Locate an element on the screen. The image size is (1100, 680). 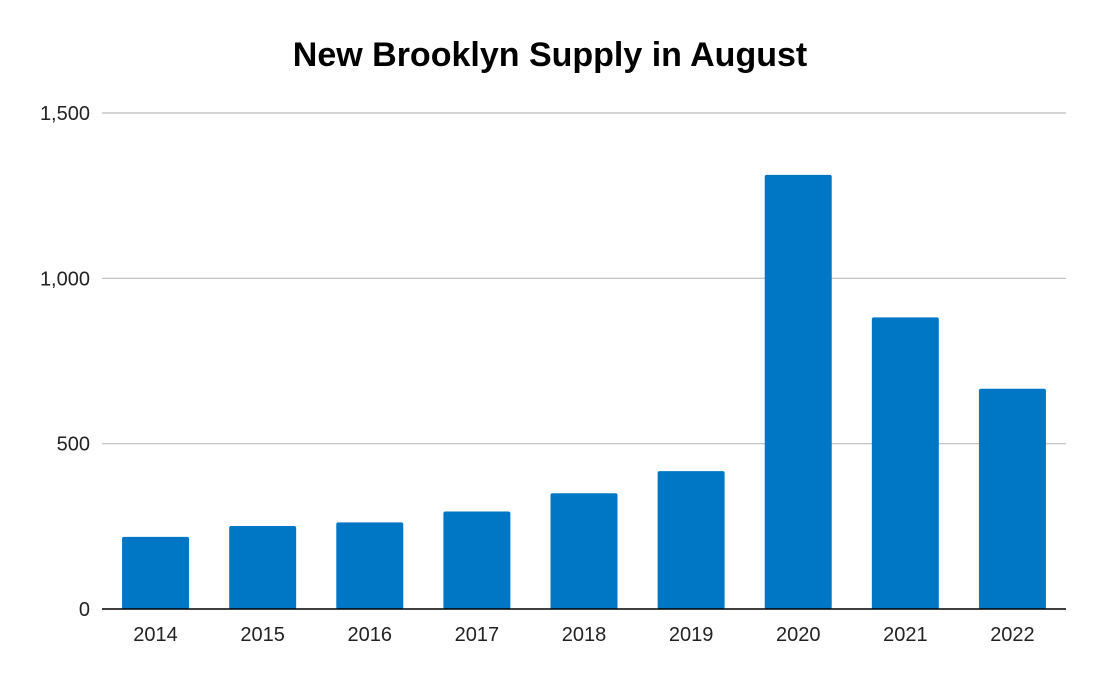
bar-2018 is located at coordinates (584, 551).